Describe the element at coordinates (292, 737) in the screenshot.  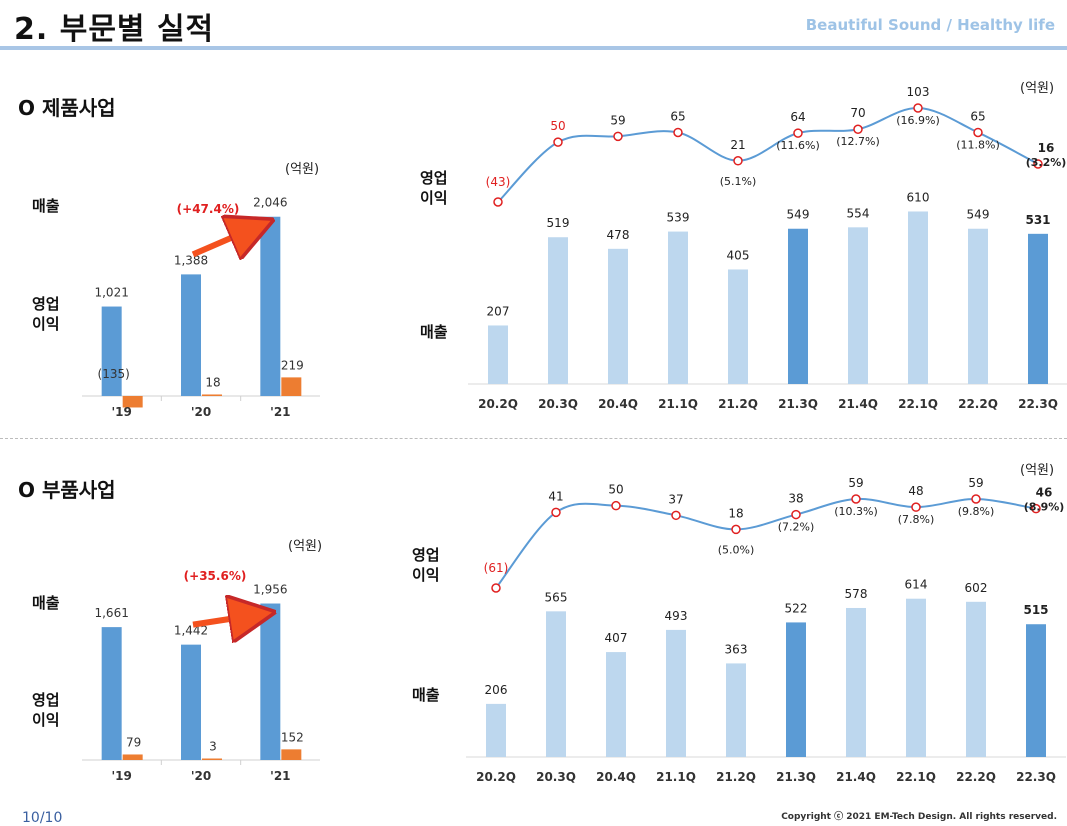
I see `op-value-label: 152` at that location.